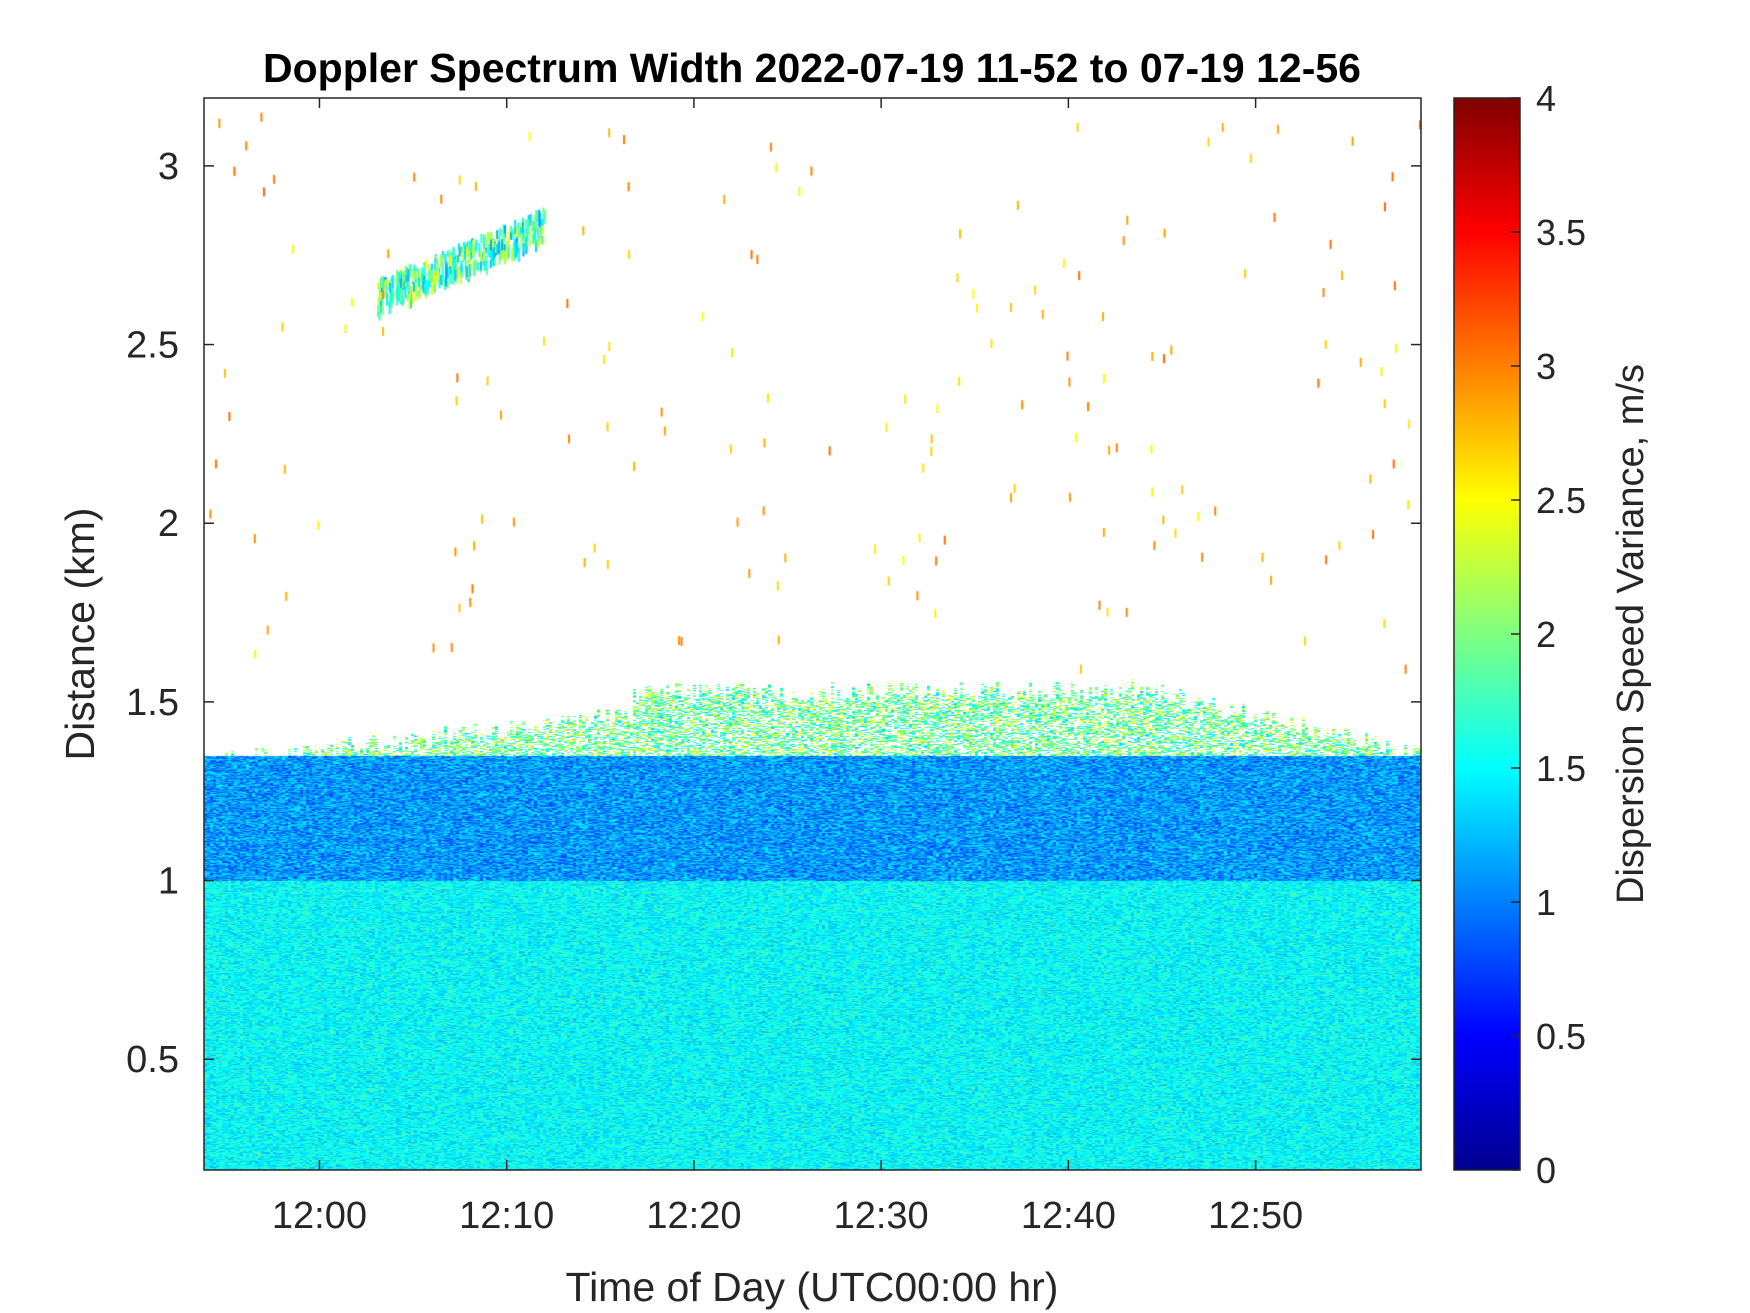 The image size is (1750, 1313). I want to click on x-tick-label: 12:10, so click(506, 1216).